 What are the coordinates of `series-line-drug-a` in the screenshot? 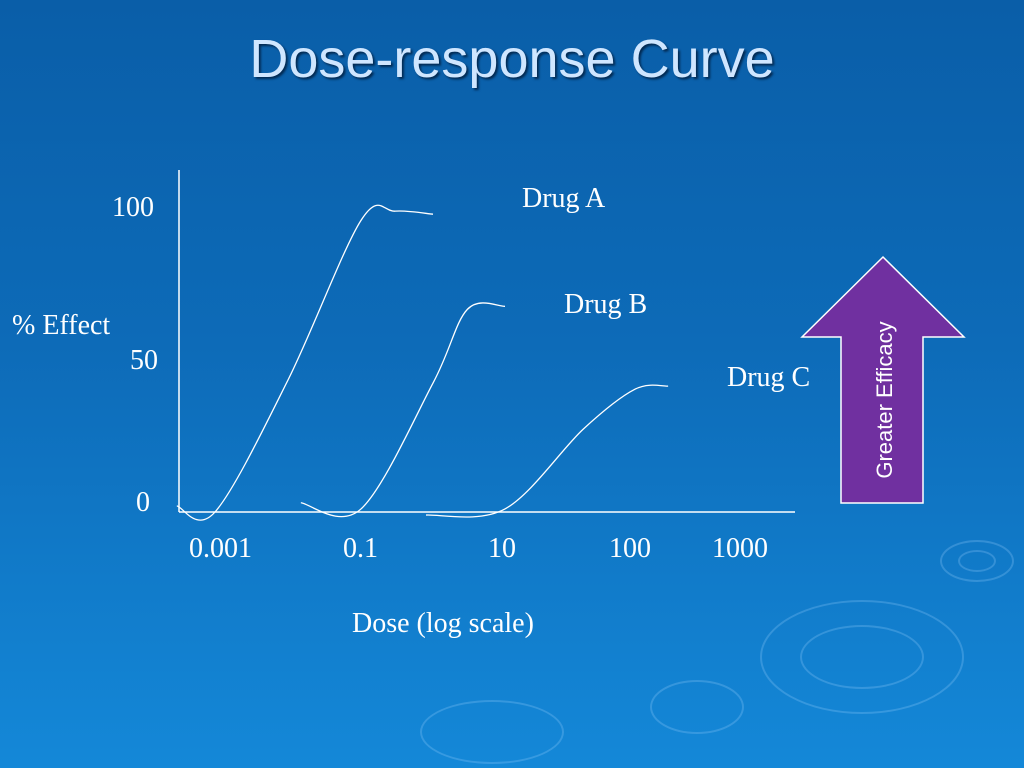 It's located at (305, 362).